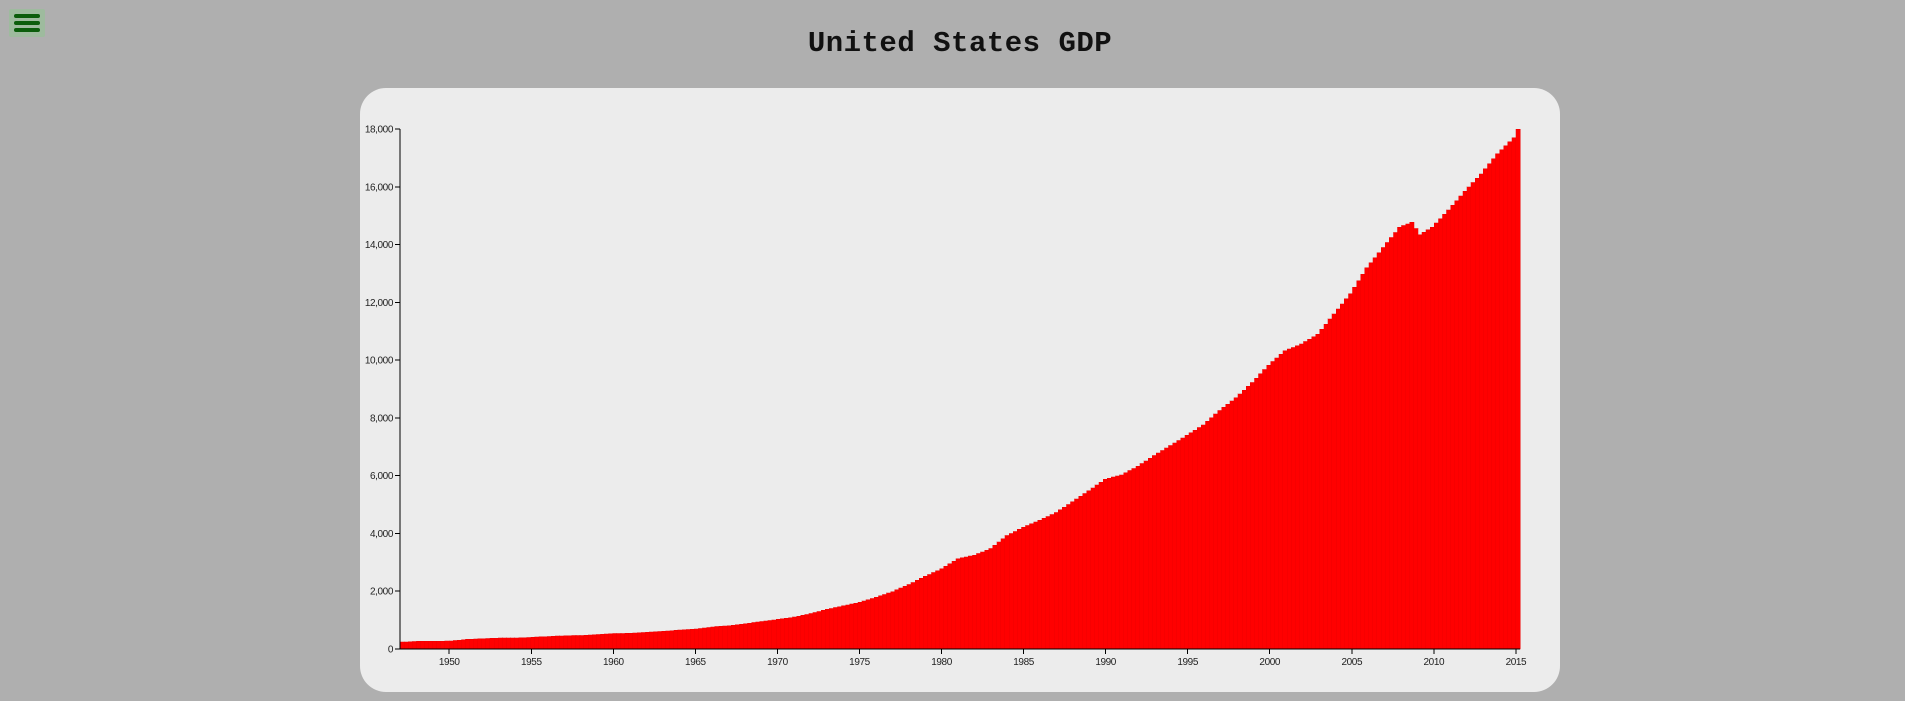  Describe the element at coordinates (531, 662) in the screenshot. I see `x-tick-label: 1955` at that location.